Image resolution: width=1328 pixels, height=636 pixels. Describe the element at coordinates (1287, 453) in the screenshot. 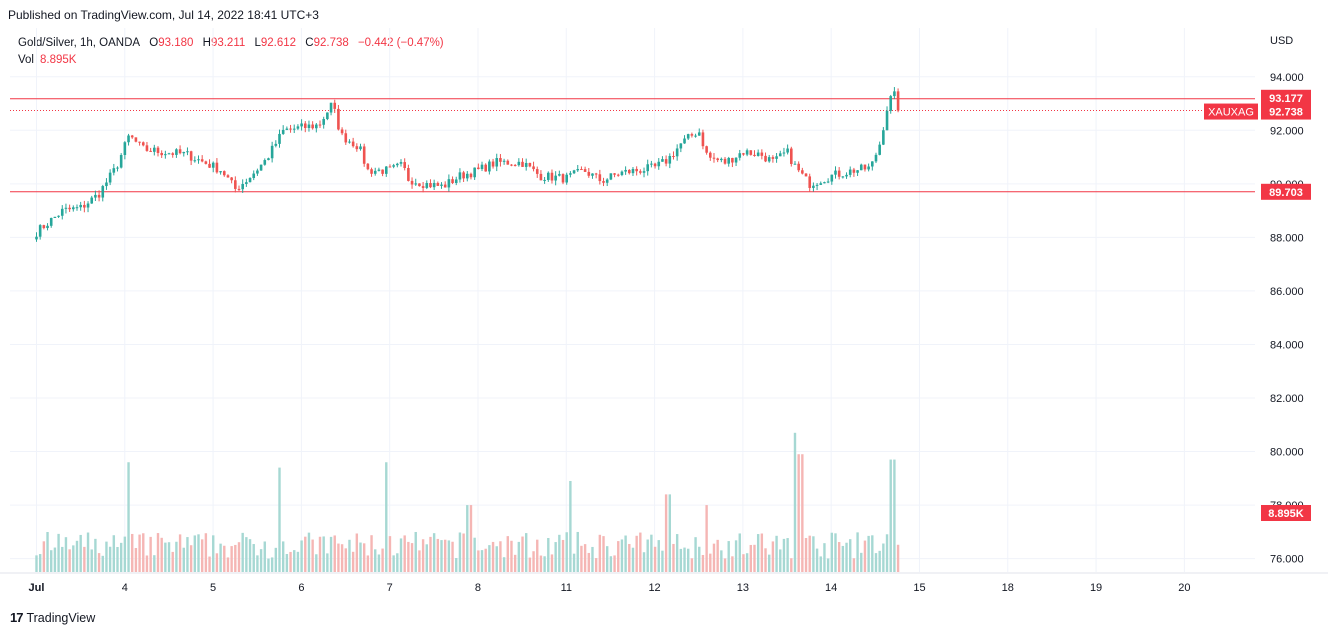

I see `y-tick-label: 80.000` at that location.